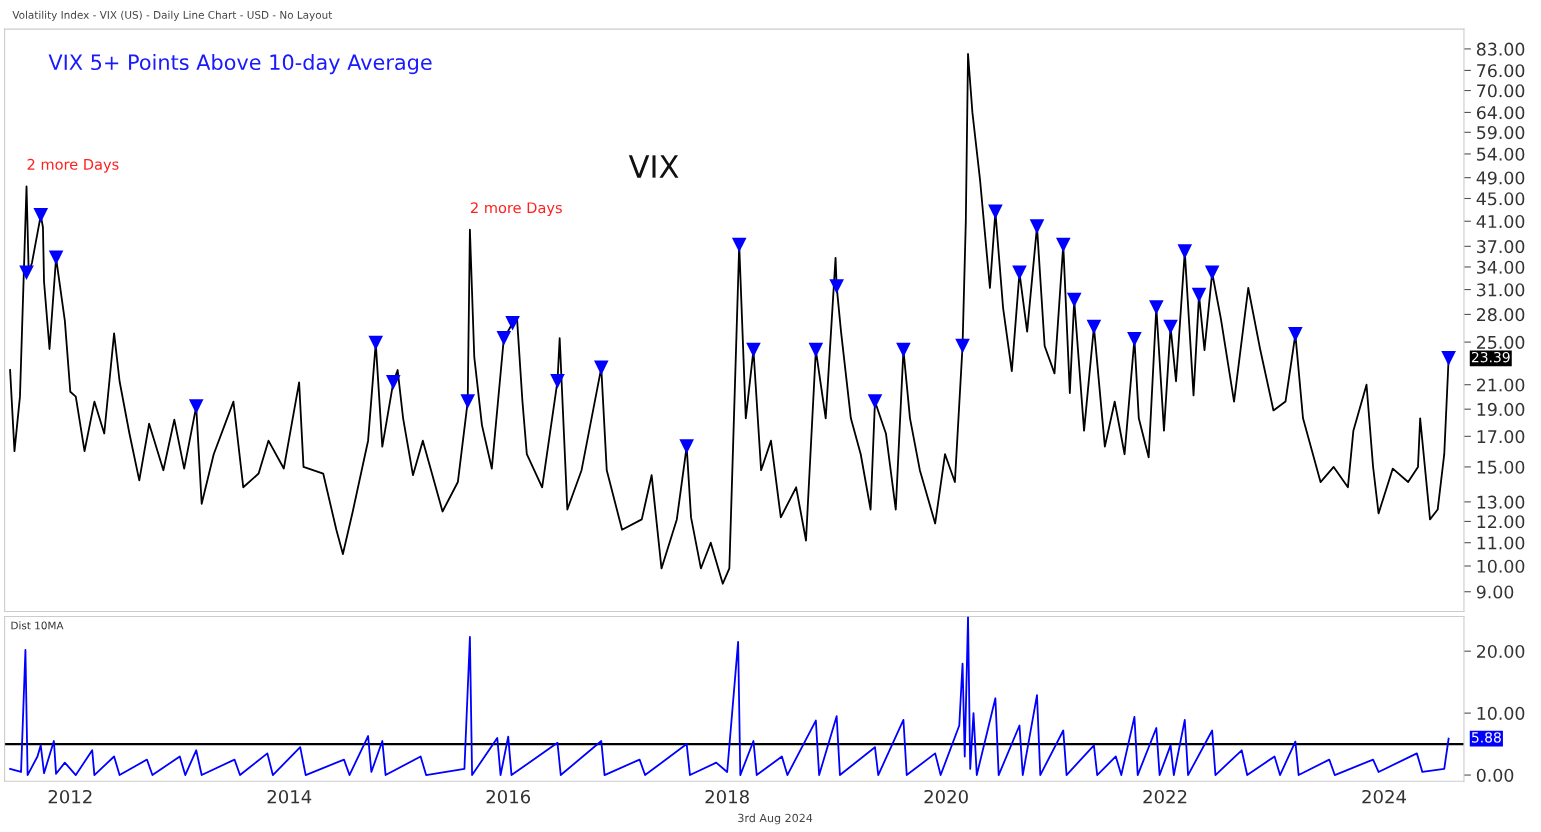 This screenshot has width=1541, height=832. I want to click on x-tick-label: 2012, so click(70, 796).